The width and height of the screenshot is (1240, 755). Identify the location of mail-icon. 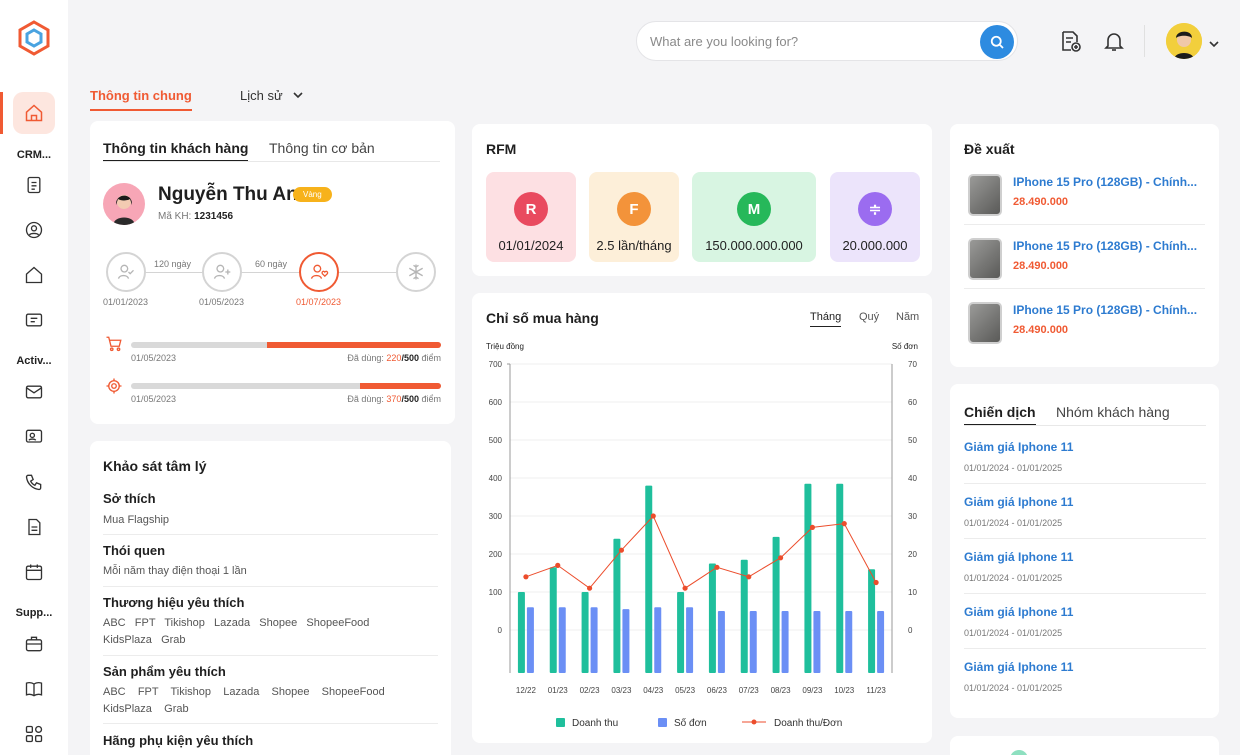
(34, 392).